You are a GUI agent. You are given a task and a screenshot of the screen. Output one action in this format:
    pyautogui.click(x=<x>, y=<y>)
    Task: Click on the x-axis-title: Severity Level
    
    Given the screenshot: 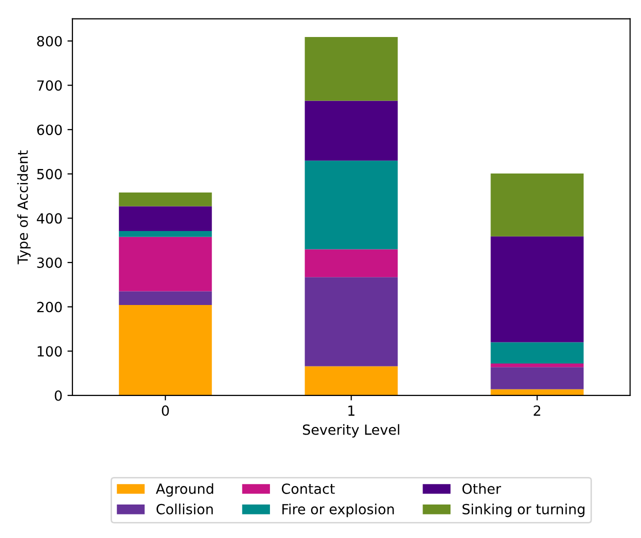 What is the action you would take?
    pyautogui.click(x=351, y=431)
    